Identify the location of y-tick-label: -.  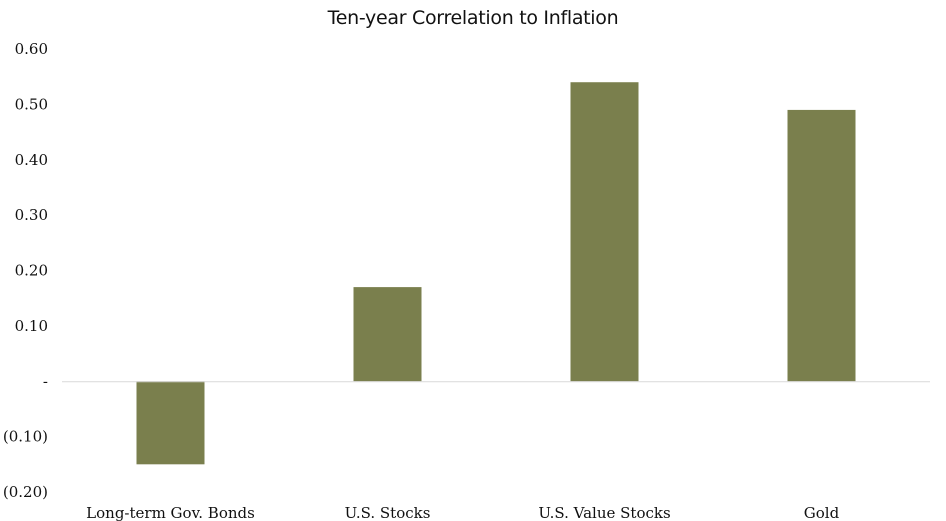
(45, 381).